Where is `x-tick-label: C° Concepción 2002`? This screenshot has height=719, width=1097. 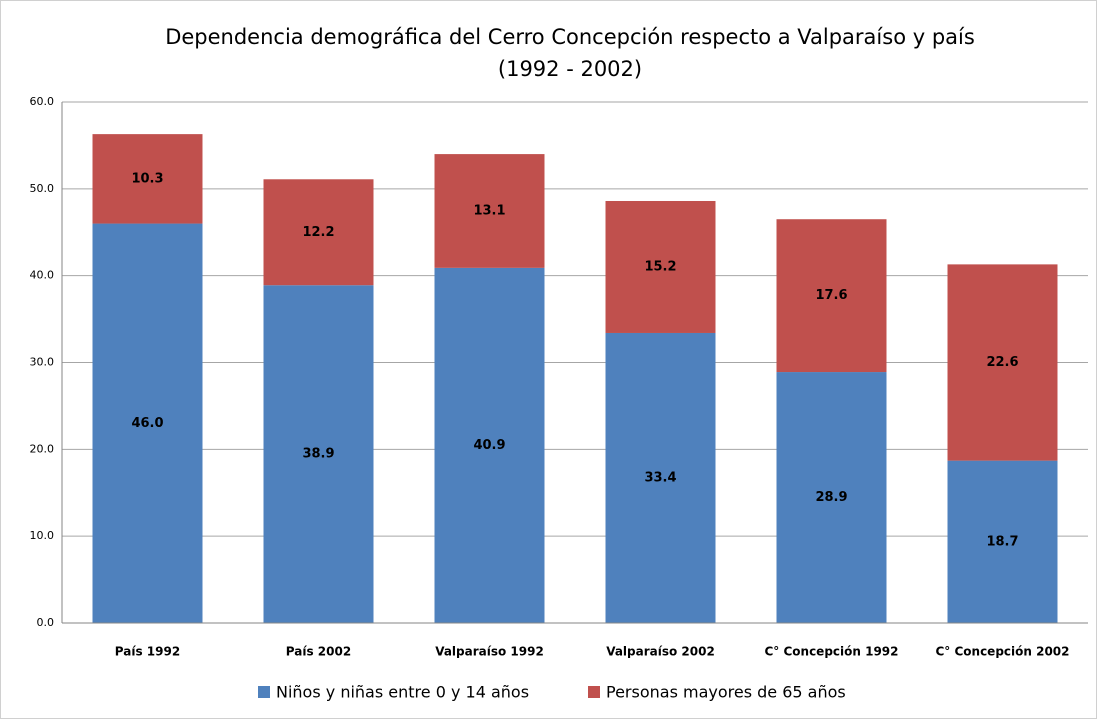 x-tick-label: C° Concepción 2002 is located at coordinates (1002, 652).